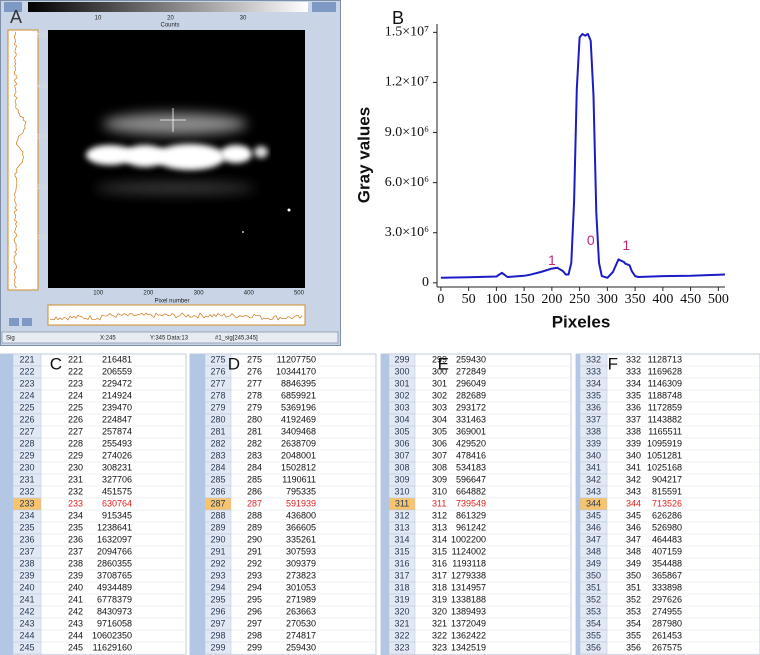 The image size is (760, 655). Describe the element at coordinates (439, 455) in the screenshot. I see `index-cell: 307` at that location.